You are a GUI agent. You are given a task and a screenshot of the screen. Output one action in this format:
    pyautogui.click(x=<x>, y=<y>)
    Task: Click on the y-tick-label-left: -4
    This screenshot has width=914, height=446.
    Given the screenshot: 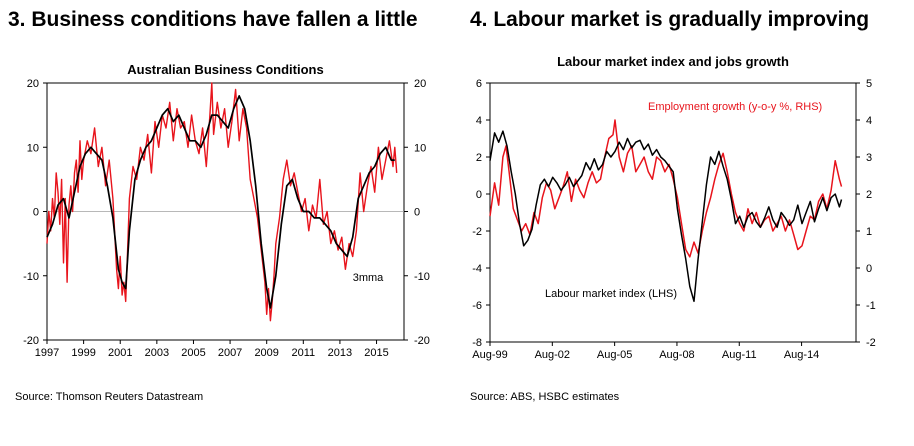 What is the action you would take?
    pyautogui.click(x=477, y=269)
    